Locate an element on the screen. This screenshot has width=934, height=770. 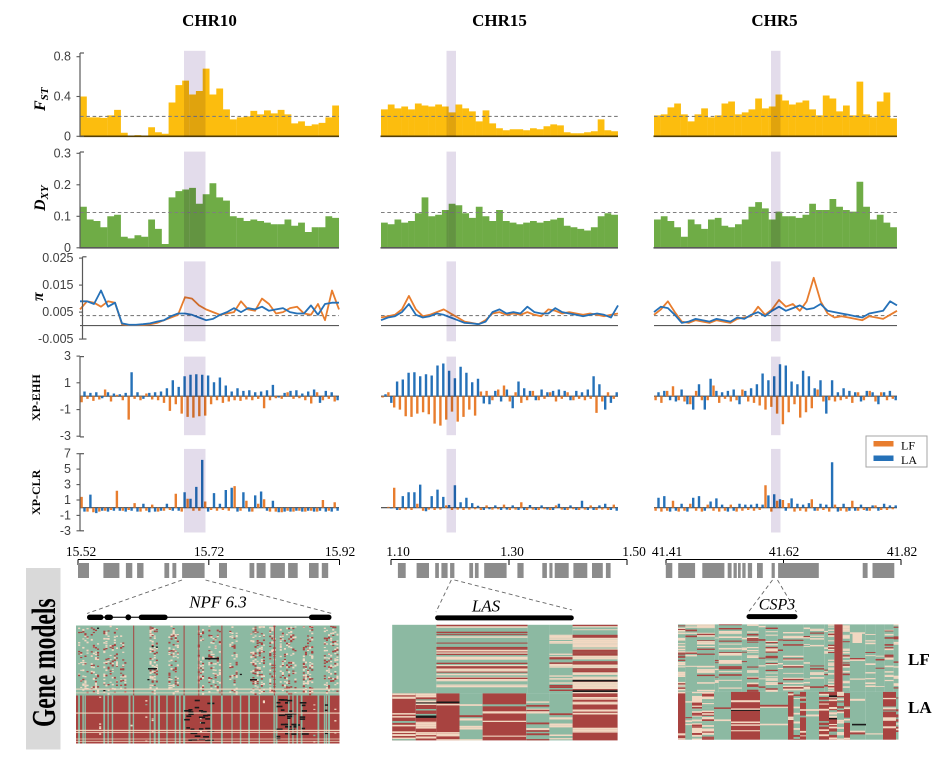
svg-text: 1.30 is located at coordinates (512, 551).